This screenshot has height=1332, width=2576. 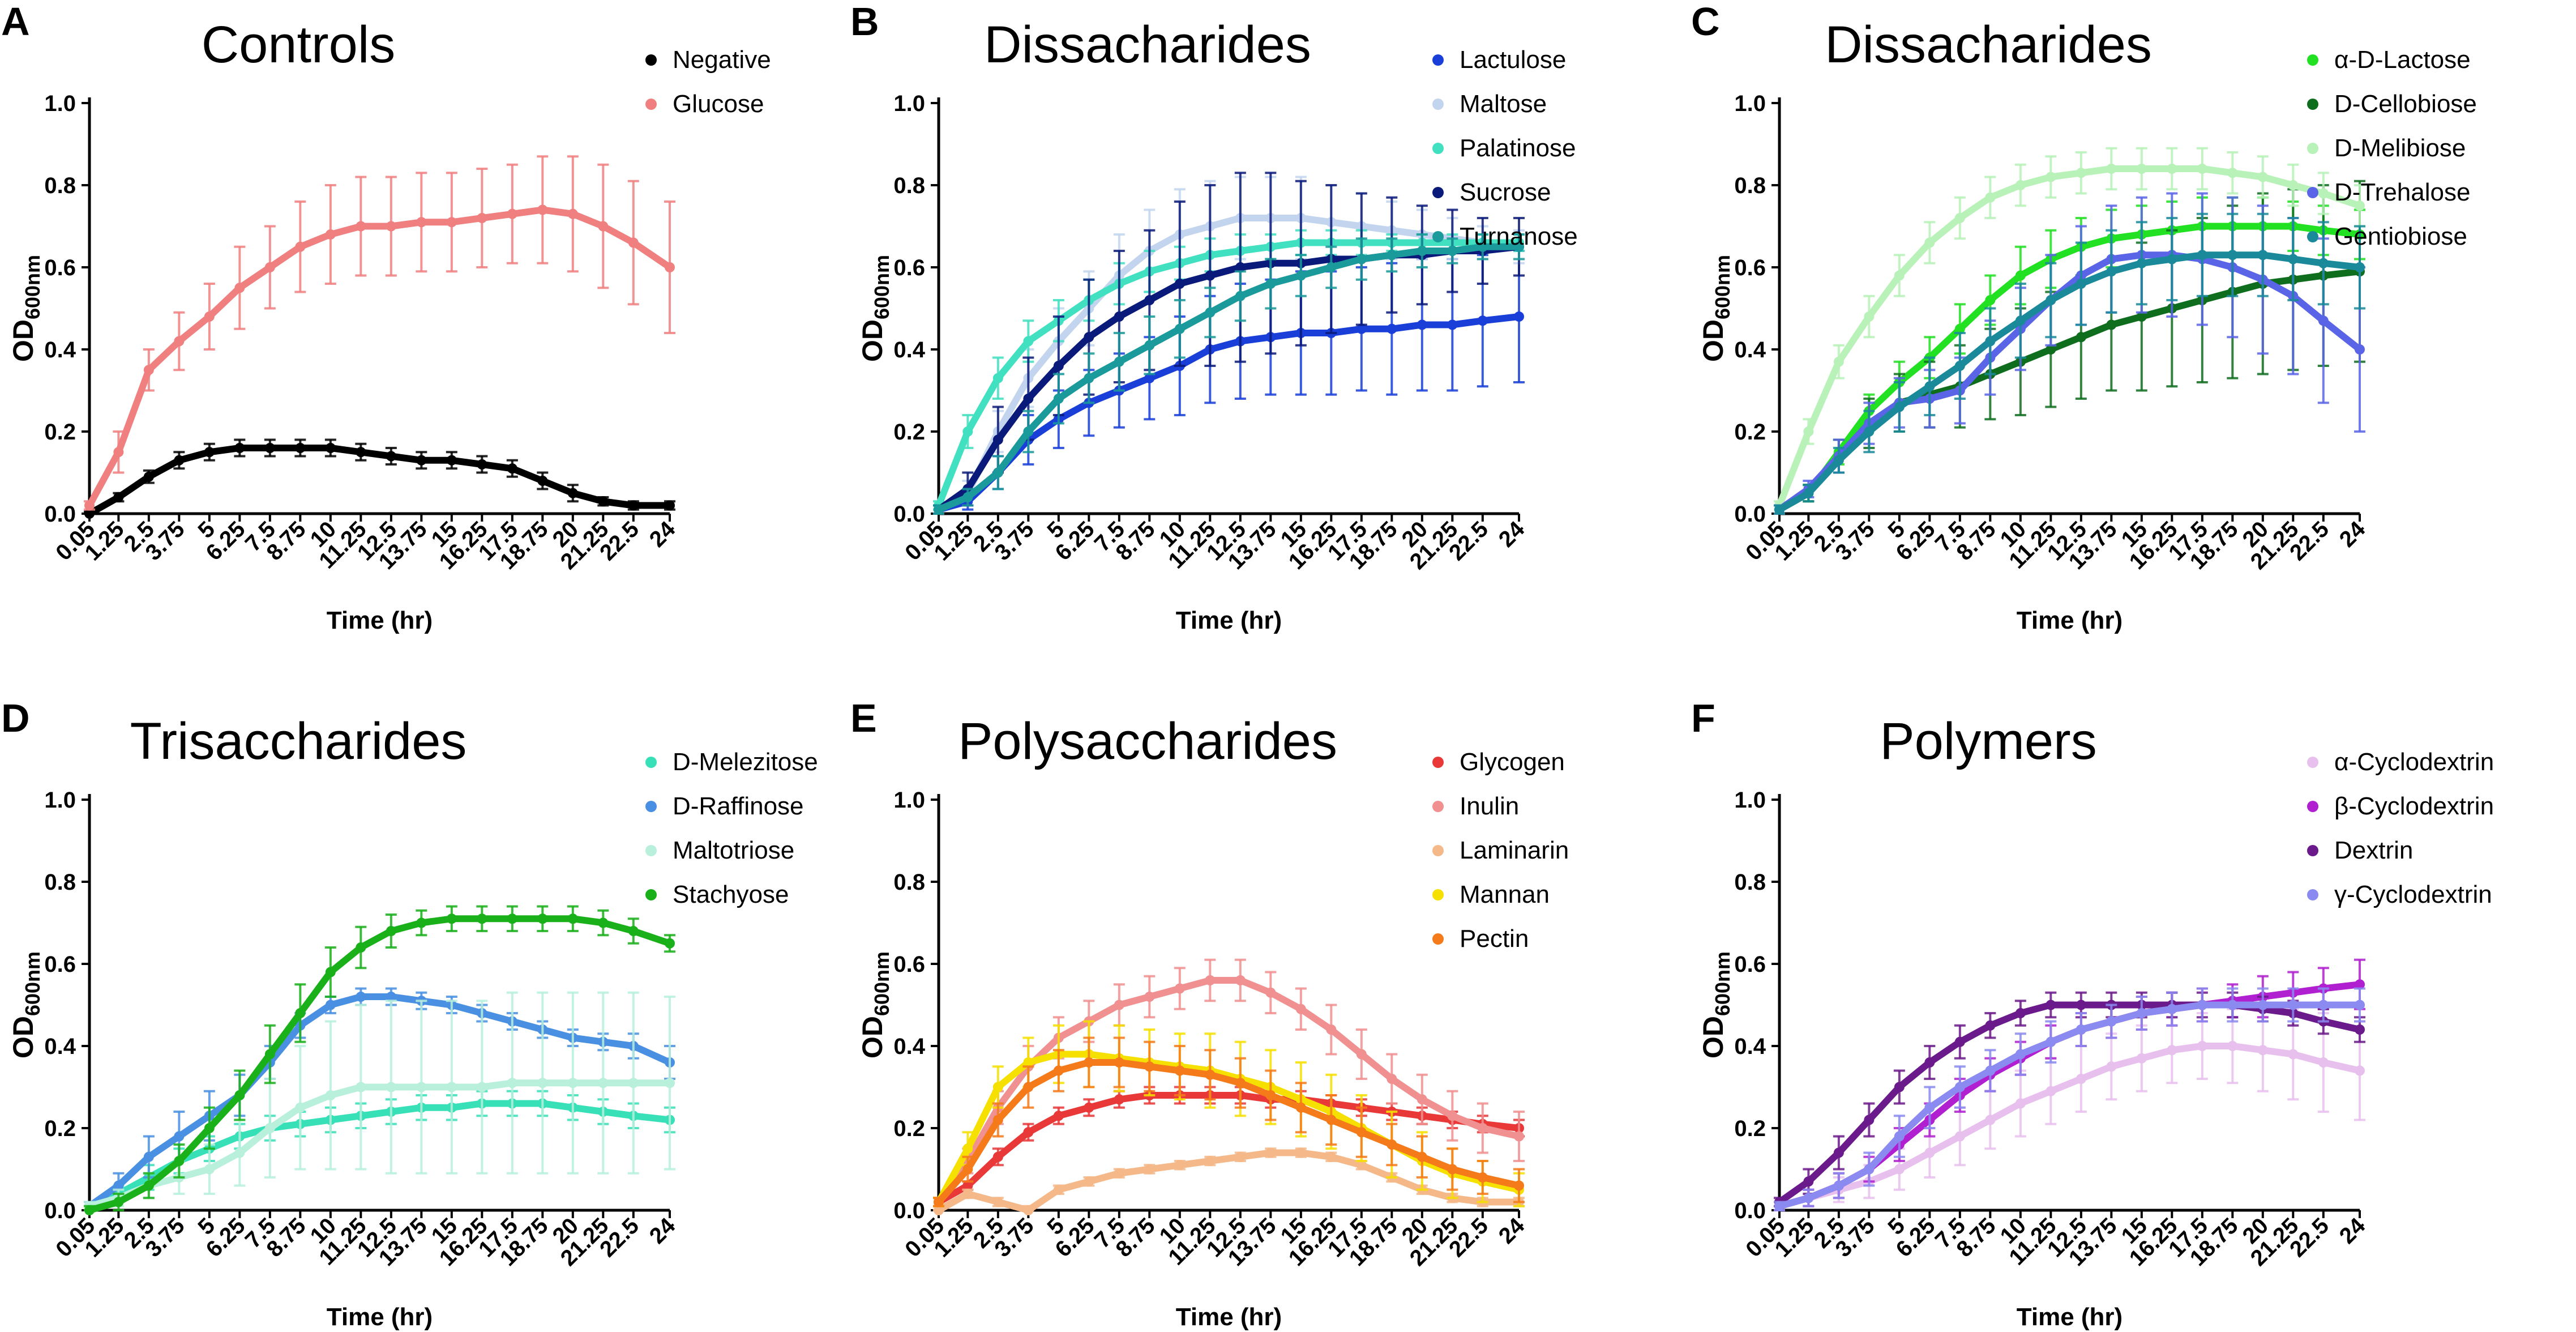 What do you see at coordinates (1715, 308) in the screenshot?
I see `y-axis-label: OD600nm` at bounding box center [1715, 308].